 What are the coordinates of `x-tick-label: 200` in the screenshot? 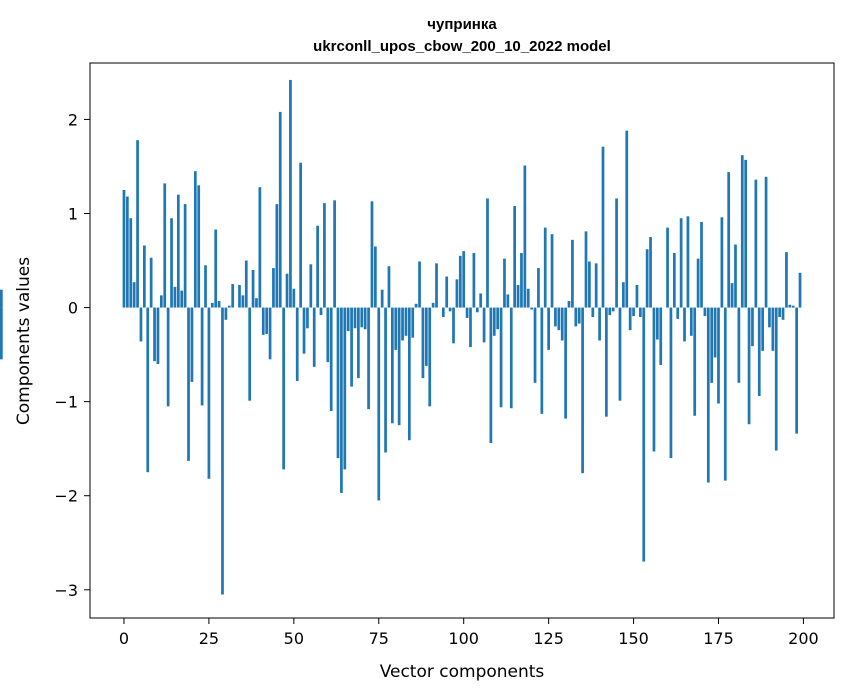 It's located at (803, 638).